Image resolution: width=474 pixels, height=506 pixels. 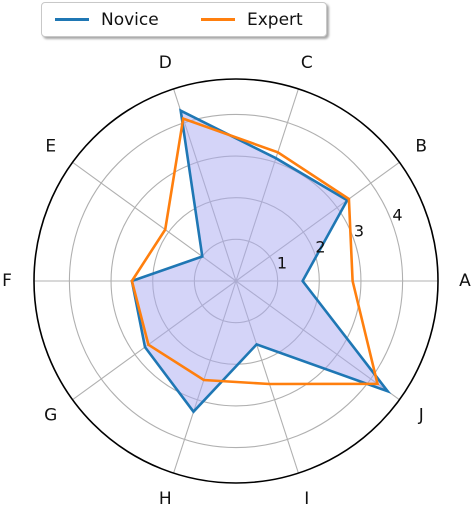 I want to click on axis-label-h: H, so click(x=165, y=497).